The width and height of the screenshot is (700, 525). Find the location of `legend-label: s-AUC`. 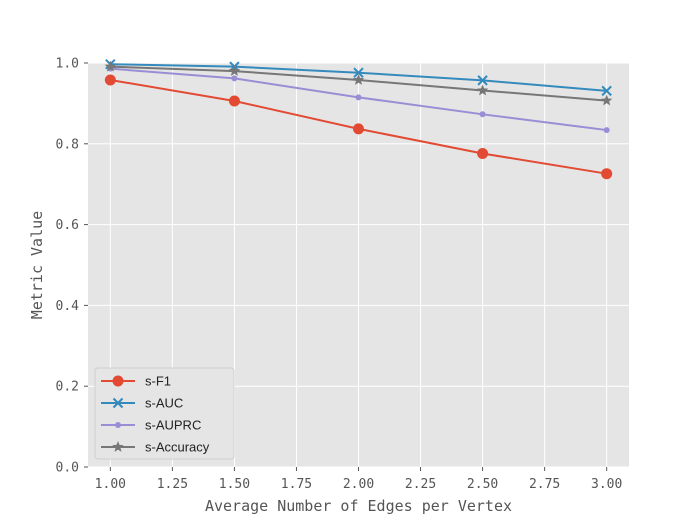

legend-label: s-AUC is located at coordinates (164, 403).